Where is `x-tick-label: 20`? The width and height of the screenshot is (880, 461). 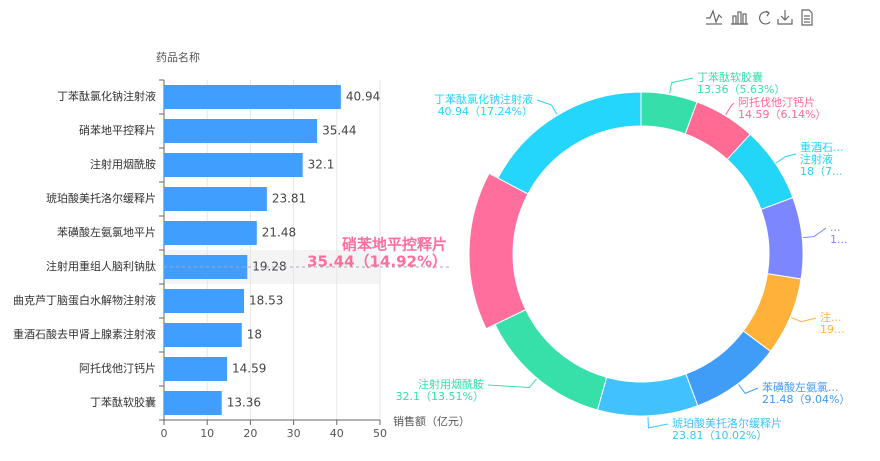
x-tick-label: 20 is located at coordinates (250, 433).